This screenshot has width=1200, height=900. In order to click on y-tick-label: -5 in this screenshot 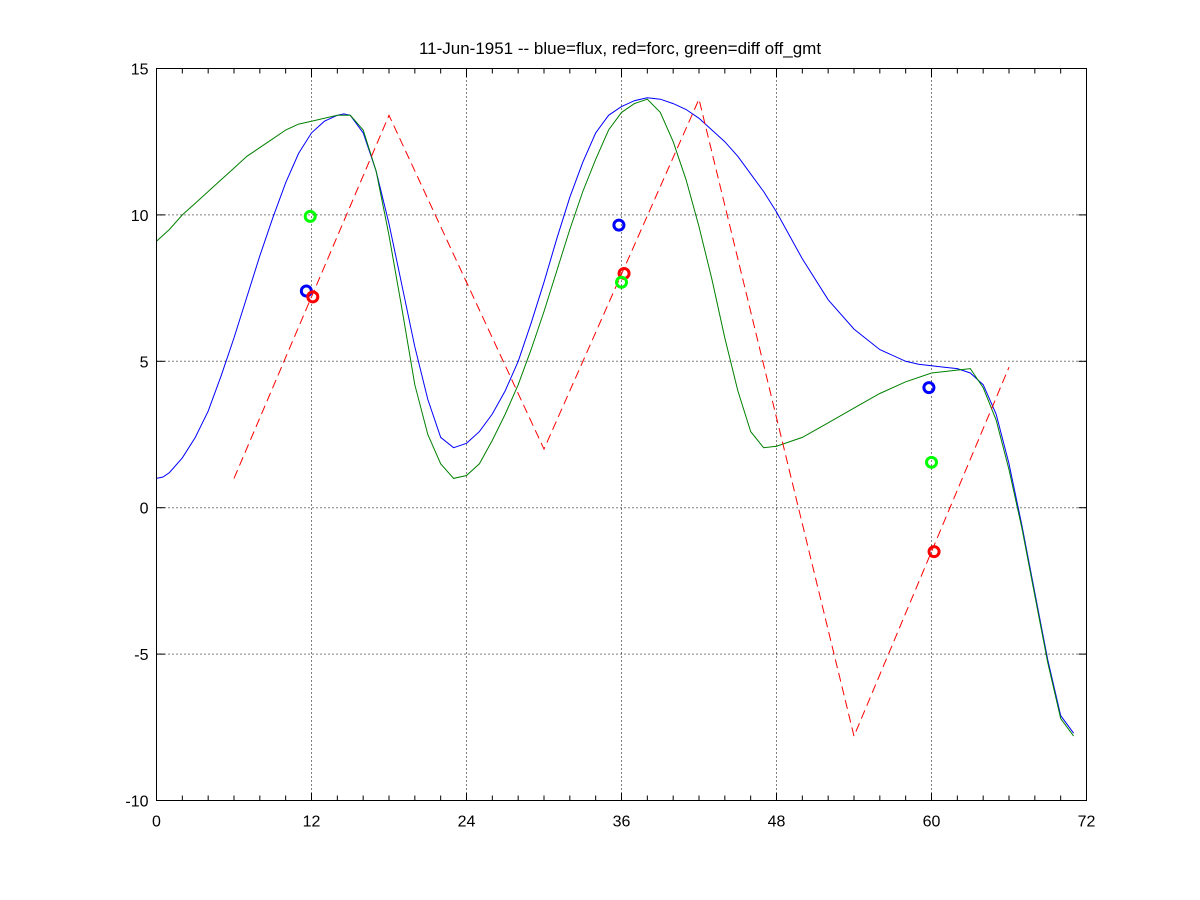, I will do `click(141, 655)`.